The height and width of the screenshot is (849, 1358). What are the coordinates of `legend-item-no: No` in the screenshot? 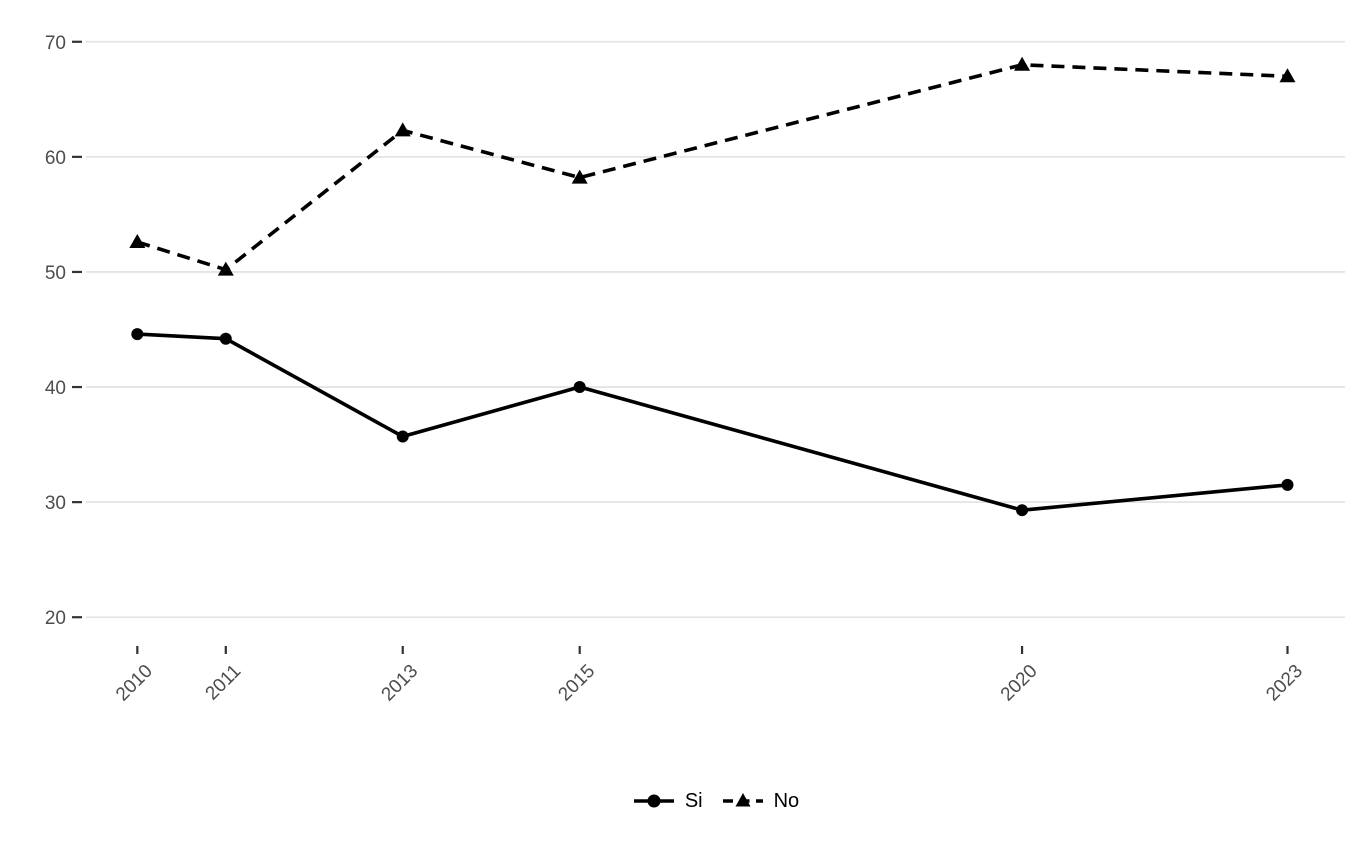 It's located at (760, 801).